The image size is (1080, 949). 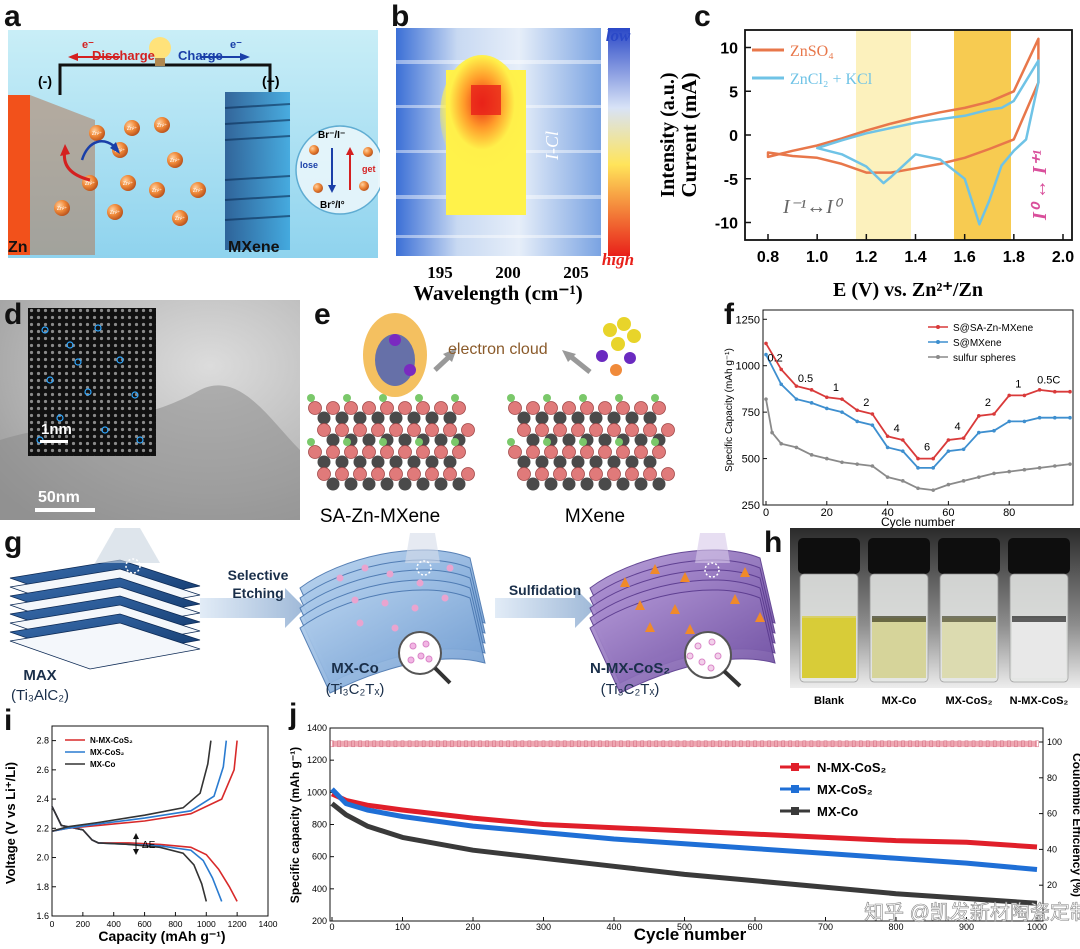 I want to click on main-scale-label: 50nm, so click(x=59, y=497).